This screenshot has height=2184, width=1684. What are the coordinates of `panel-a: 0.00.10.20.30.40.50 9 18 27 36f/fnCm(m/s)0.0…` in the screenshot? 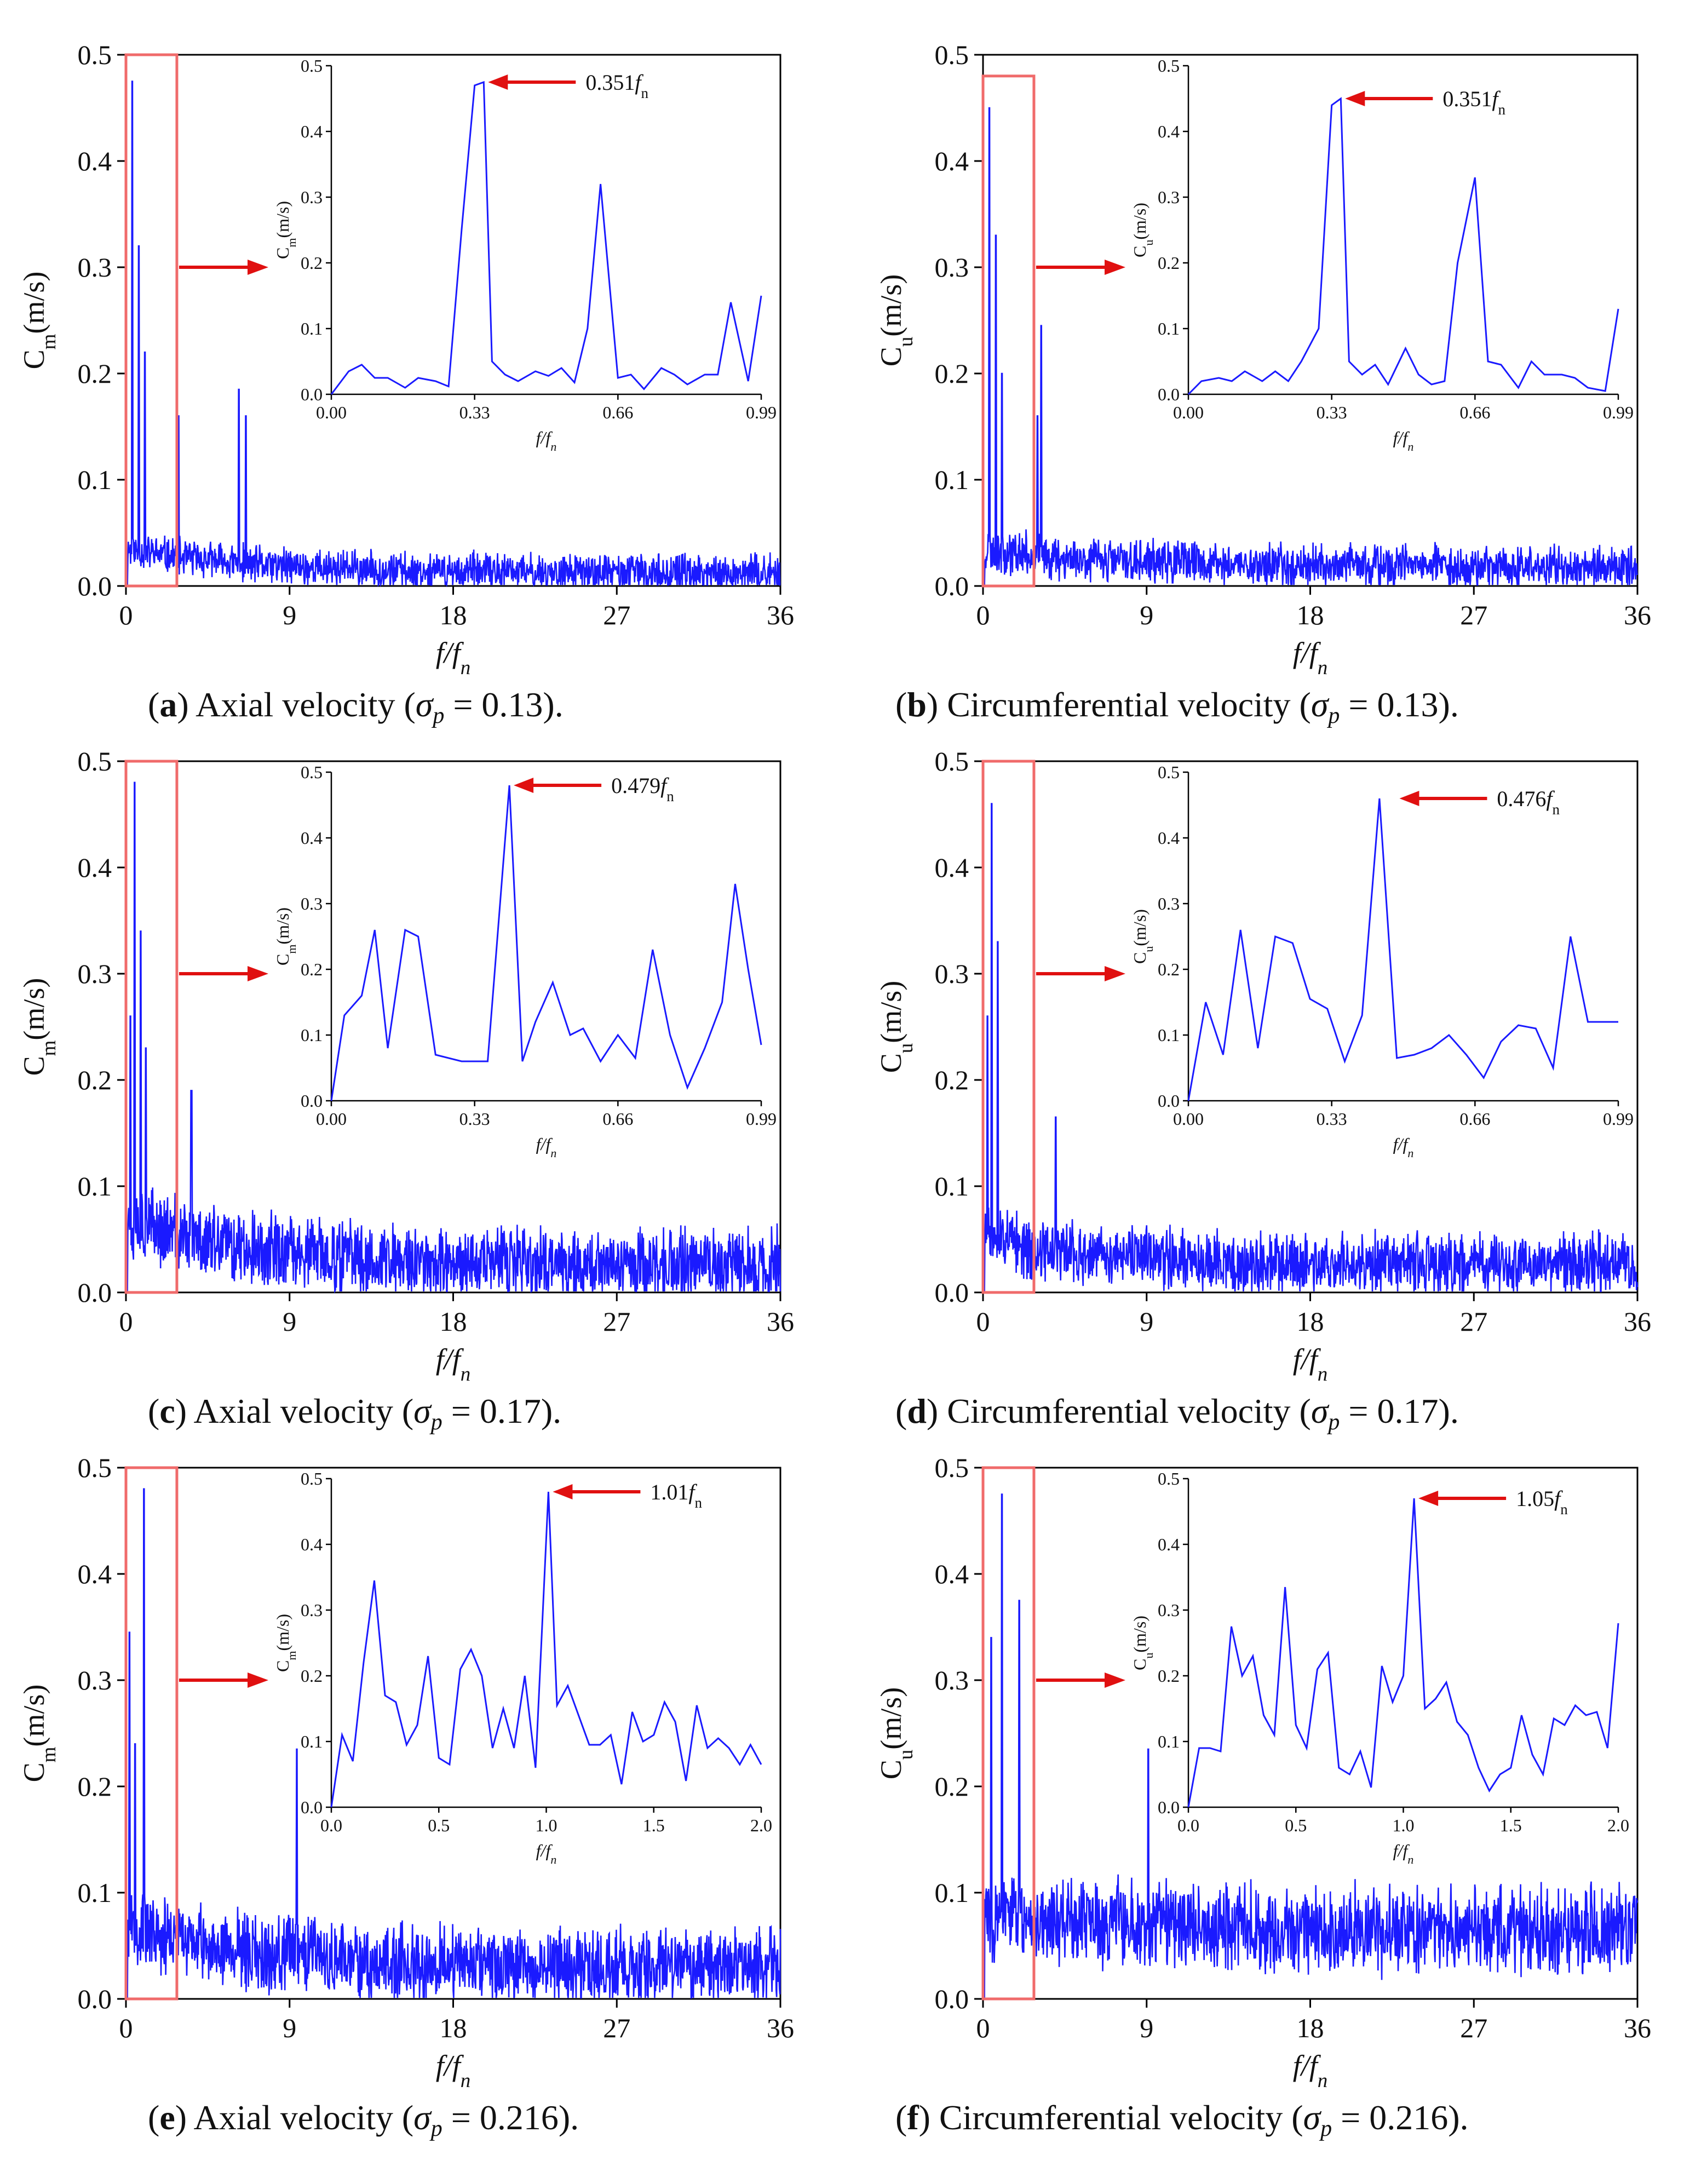 It's located at (406, 359).